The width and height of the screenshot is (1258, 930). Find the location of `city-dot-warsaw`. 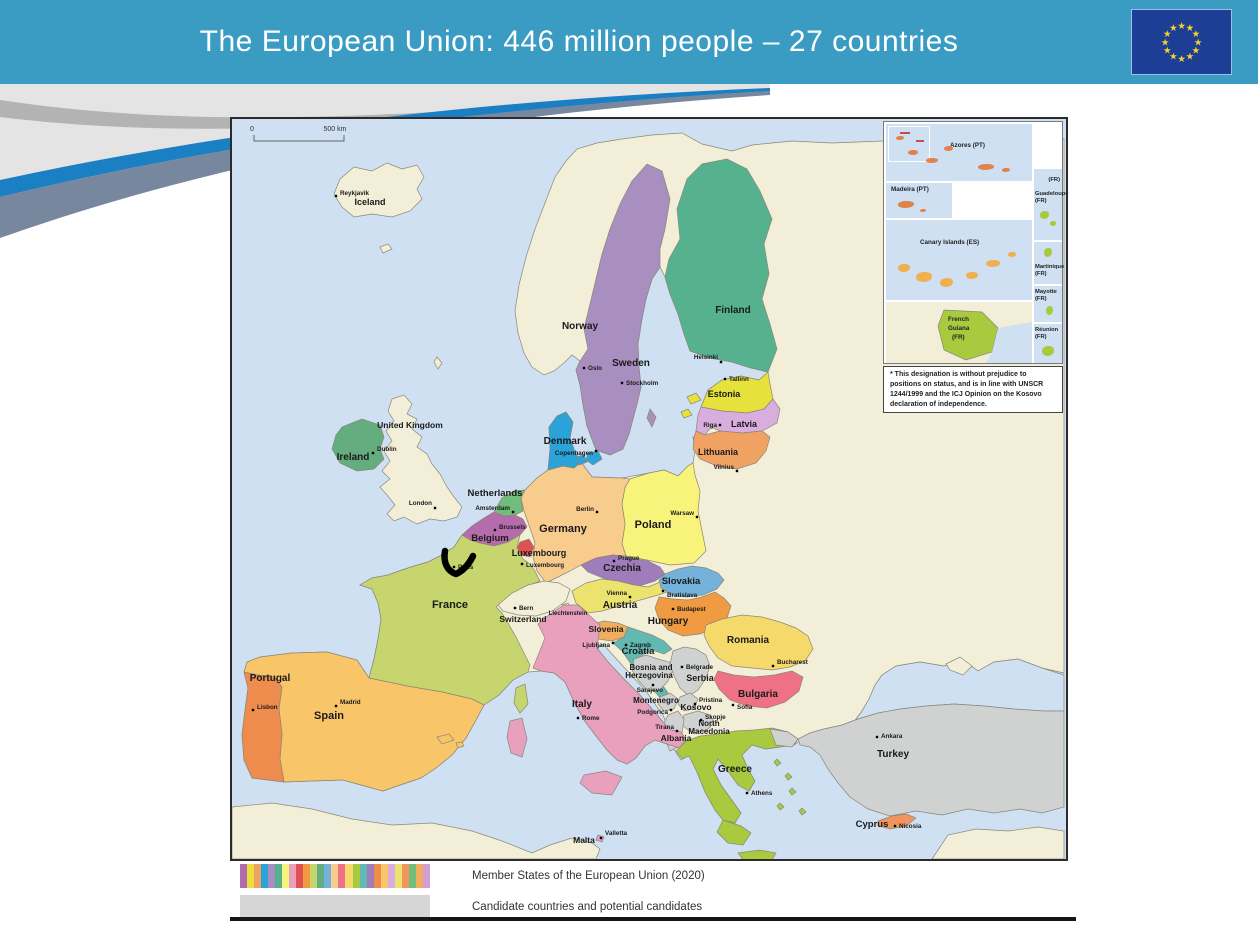

city-dot-warsaw is located at coordinates (697, 517).